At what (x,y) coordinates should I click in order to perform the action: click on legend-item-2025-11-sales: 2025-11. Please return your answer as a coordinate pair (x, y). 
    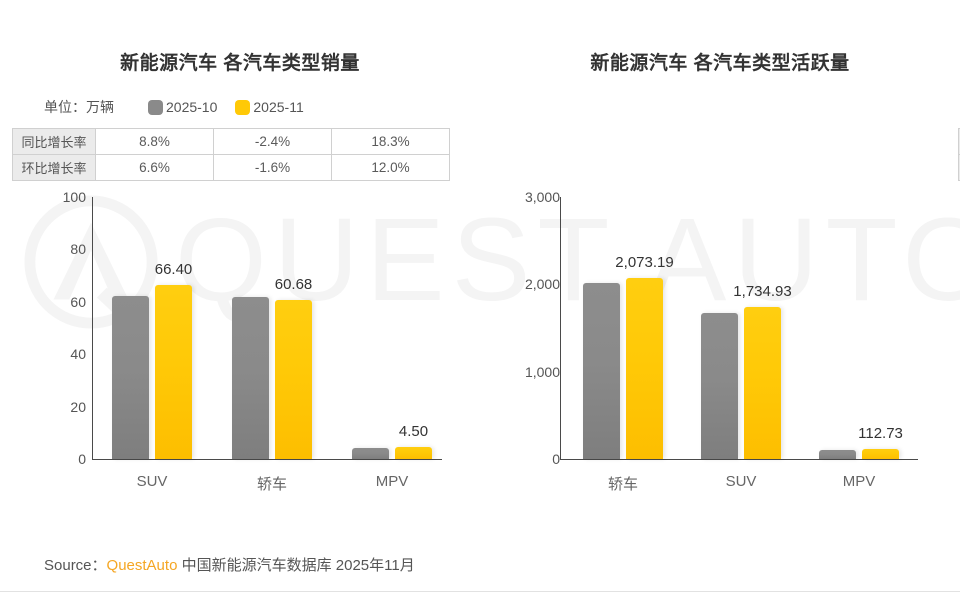
    Looking at the image, I should click on (269, 107).